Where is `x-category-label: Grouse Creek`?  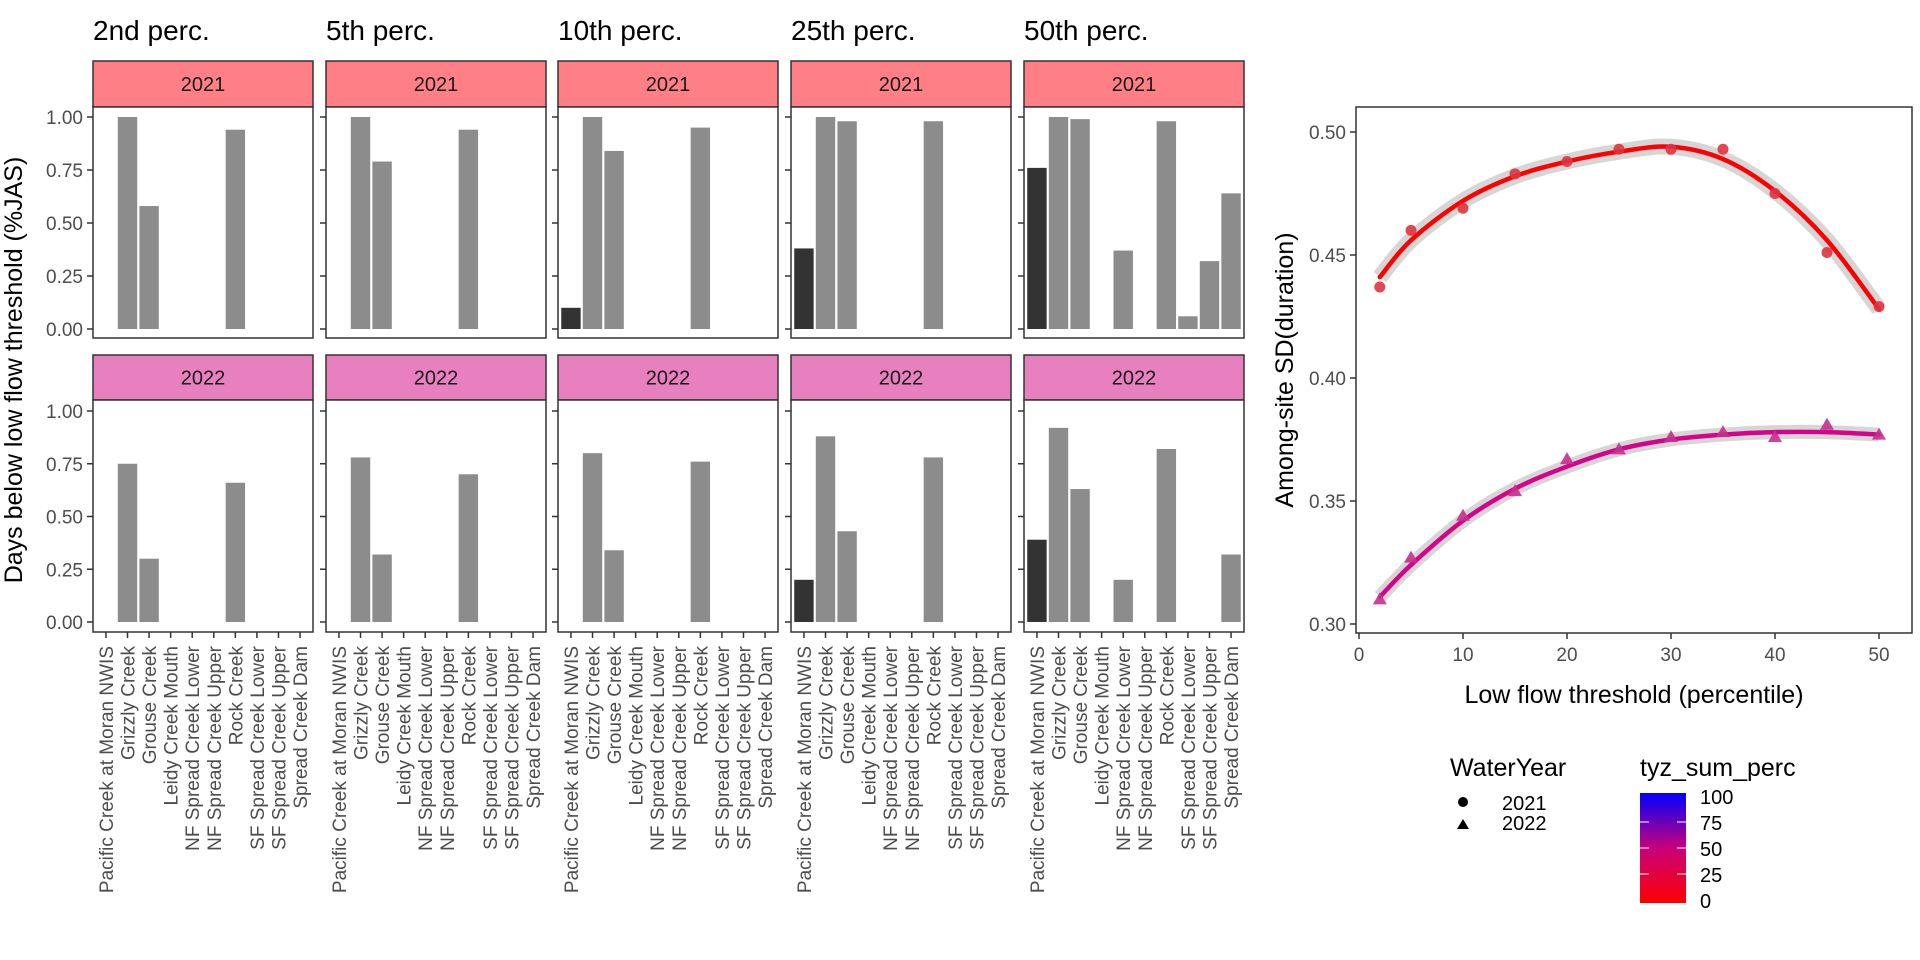 x-category-label: Grouse Creek is located at coordinates (1081, 705).